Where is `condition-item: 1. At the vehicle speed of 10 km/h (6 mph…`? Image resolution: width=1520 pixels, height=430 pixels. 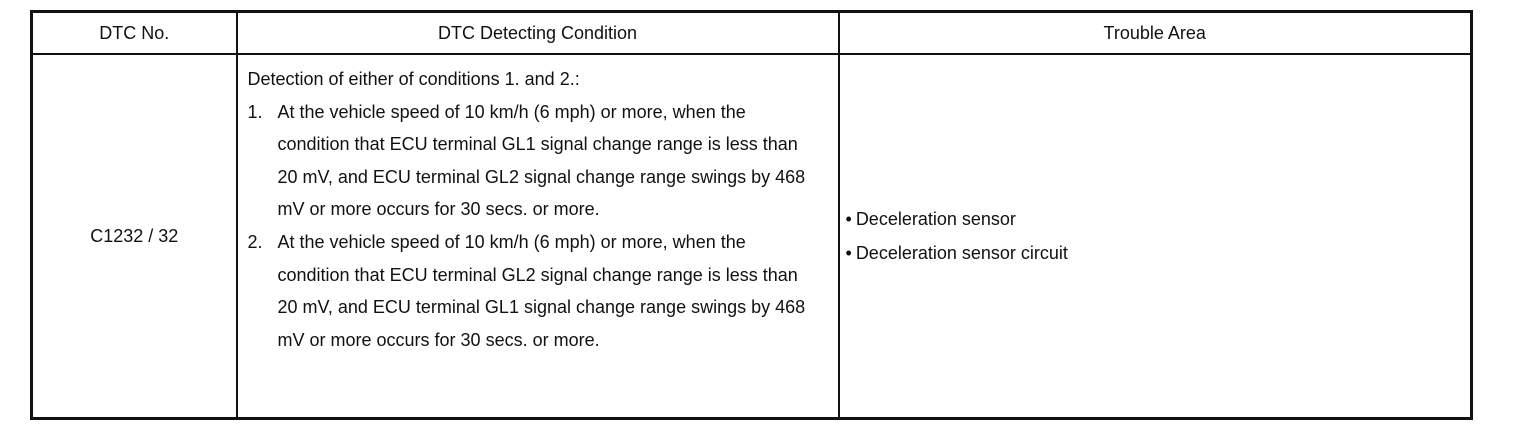 condition-item: 1. At the vehicle speed of 10 km/h (6 mph… is located at coordinates (537, 161).